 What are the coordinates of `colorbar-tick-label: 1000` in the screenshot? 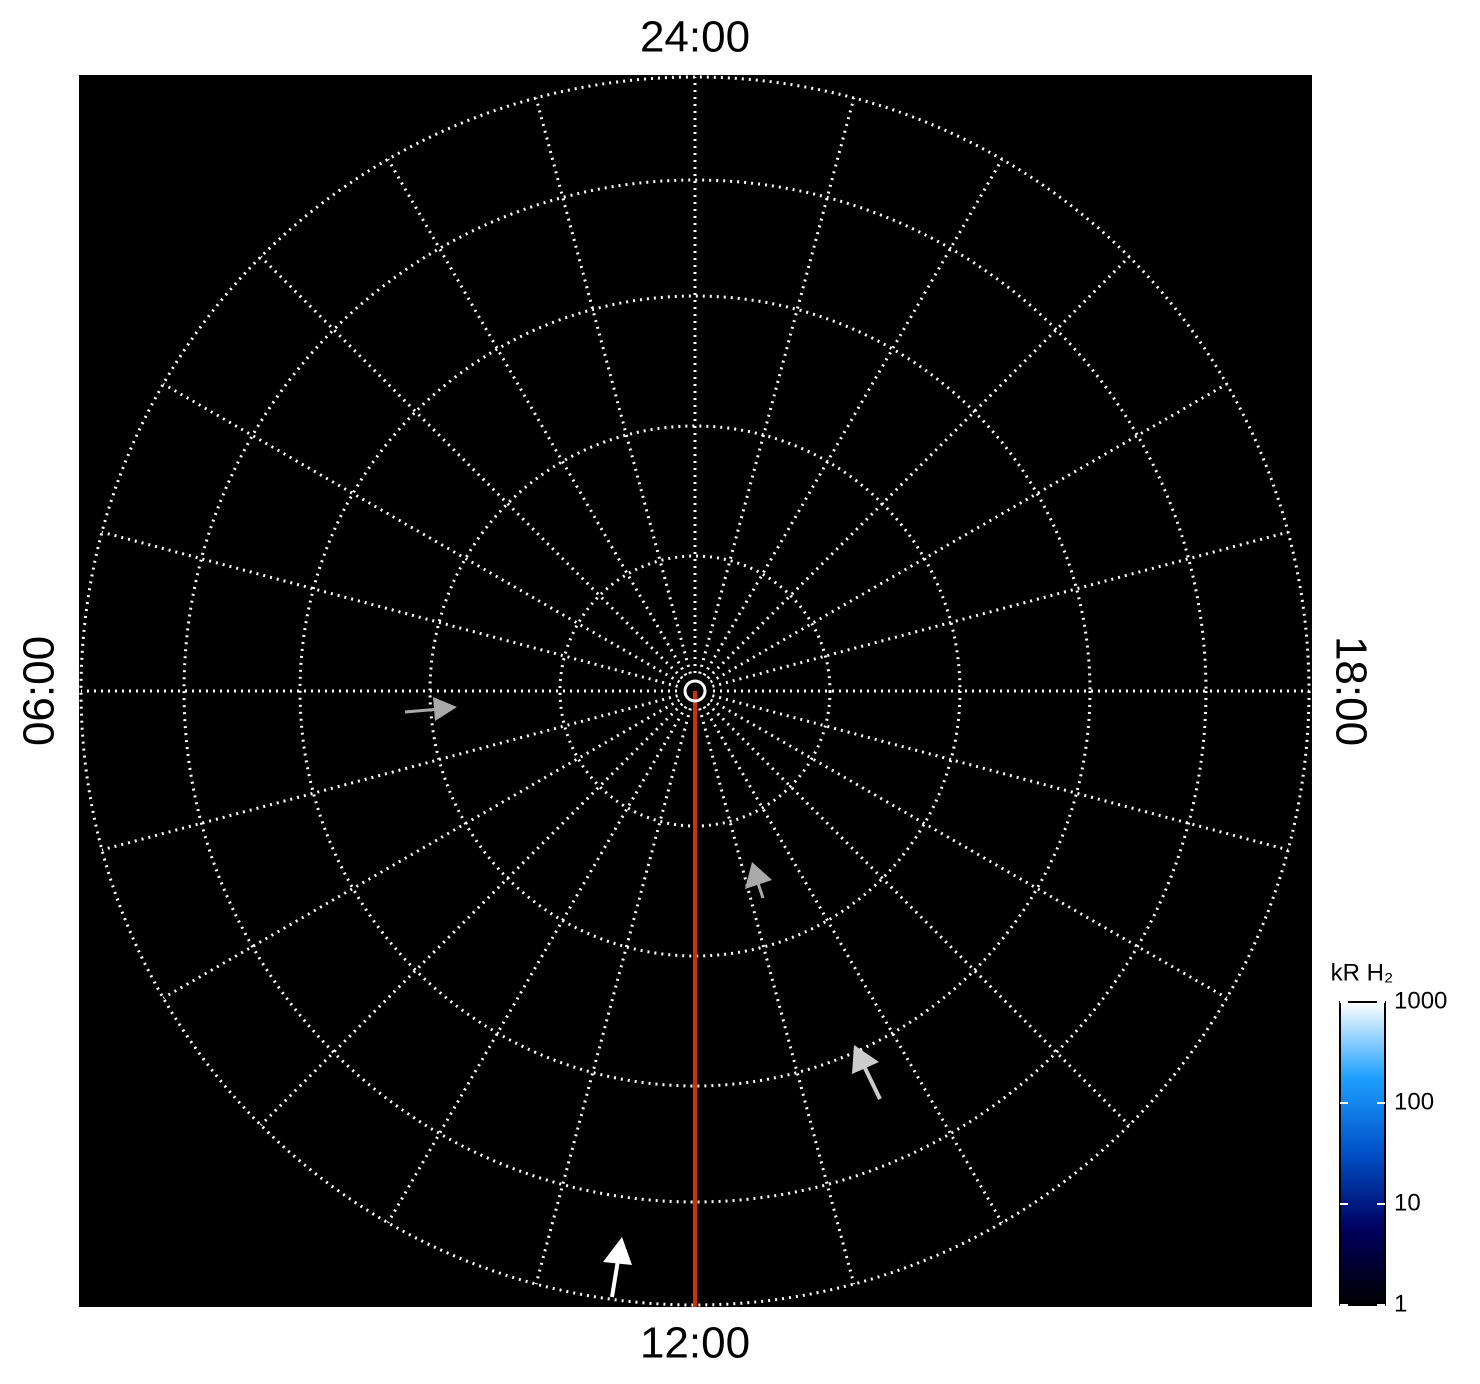 It's located at (1420, 1000).